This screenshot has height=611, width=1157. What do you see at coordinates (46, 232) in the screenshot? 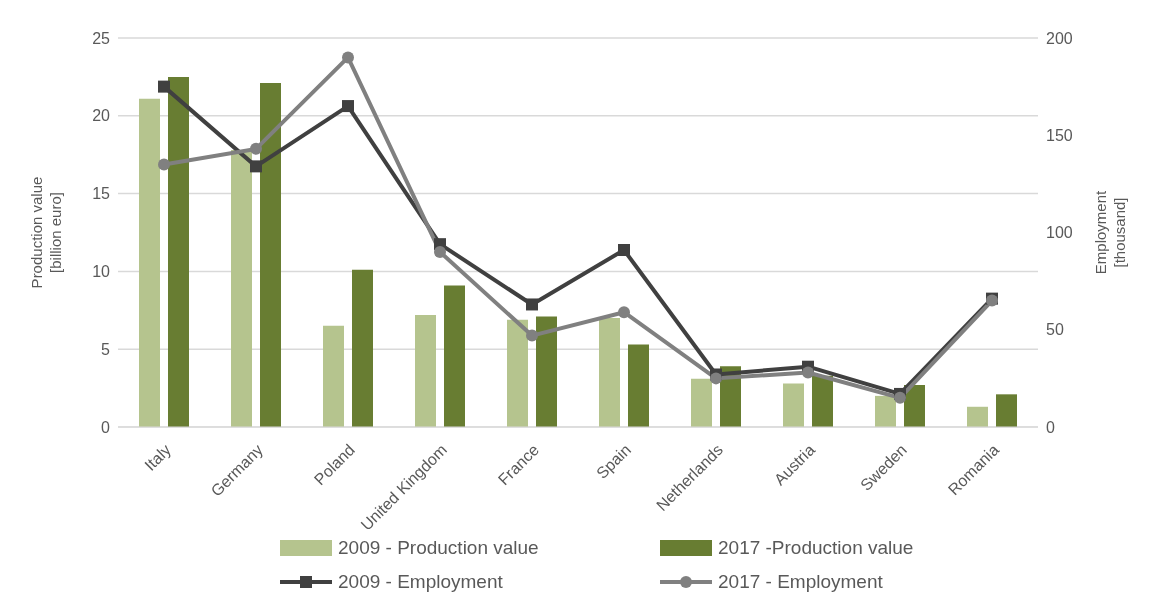
I see `y-axis-title: Production value [billion euro]` at bounding box center [46, 232].